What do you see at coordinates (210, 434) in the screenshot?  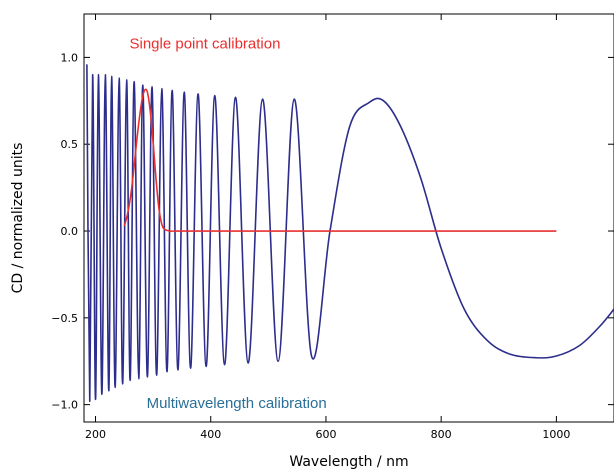 I see `x-tick-label: 400` at bounding box center [210, 434].